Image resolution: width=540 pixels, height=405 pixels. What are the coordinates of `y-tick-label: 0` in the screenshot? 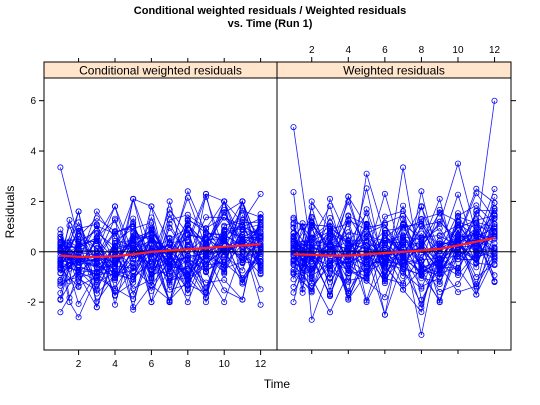 It's located at (33, 252).